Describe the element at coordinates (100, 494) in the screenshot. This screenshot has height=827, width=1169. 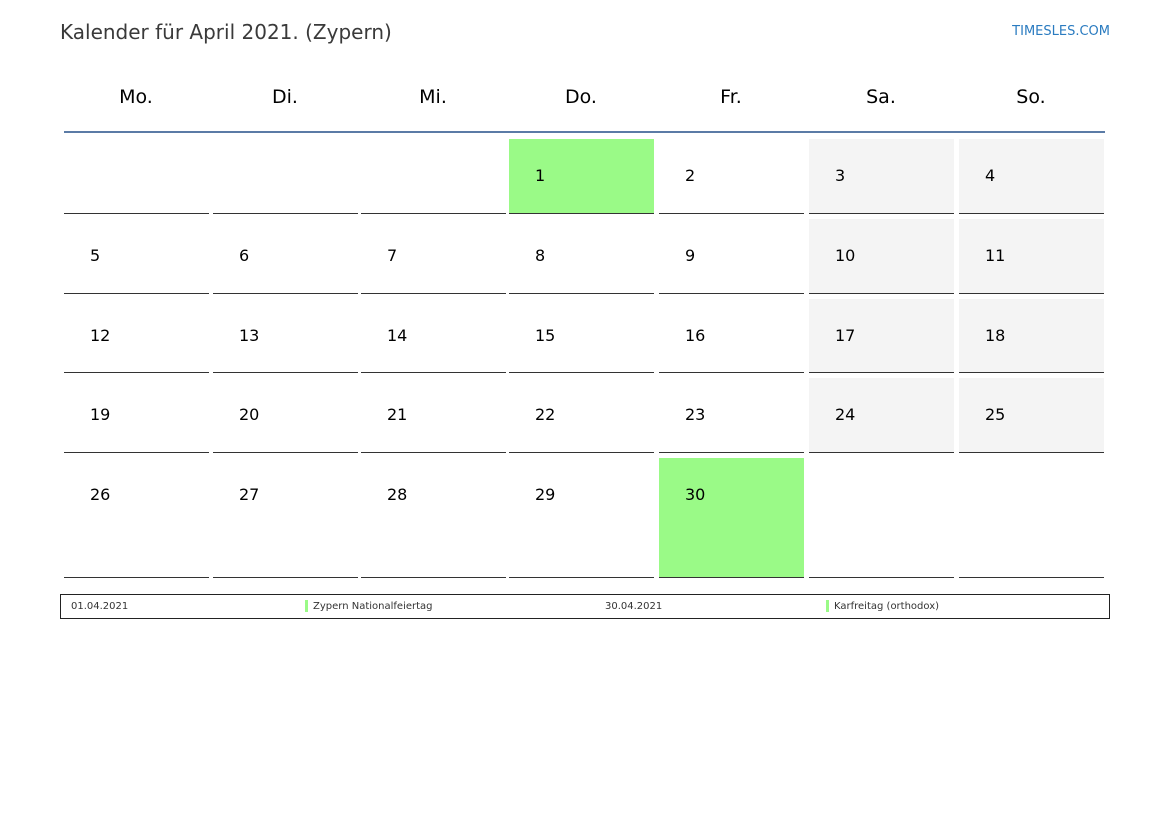
I see `day-number: 26` at that location.